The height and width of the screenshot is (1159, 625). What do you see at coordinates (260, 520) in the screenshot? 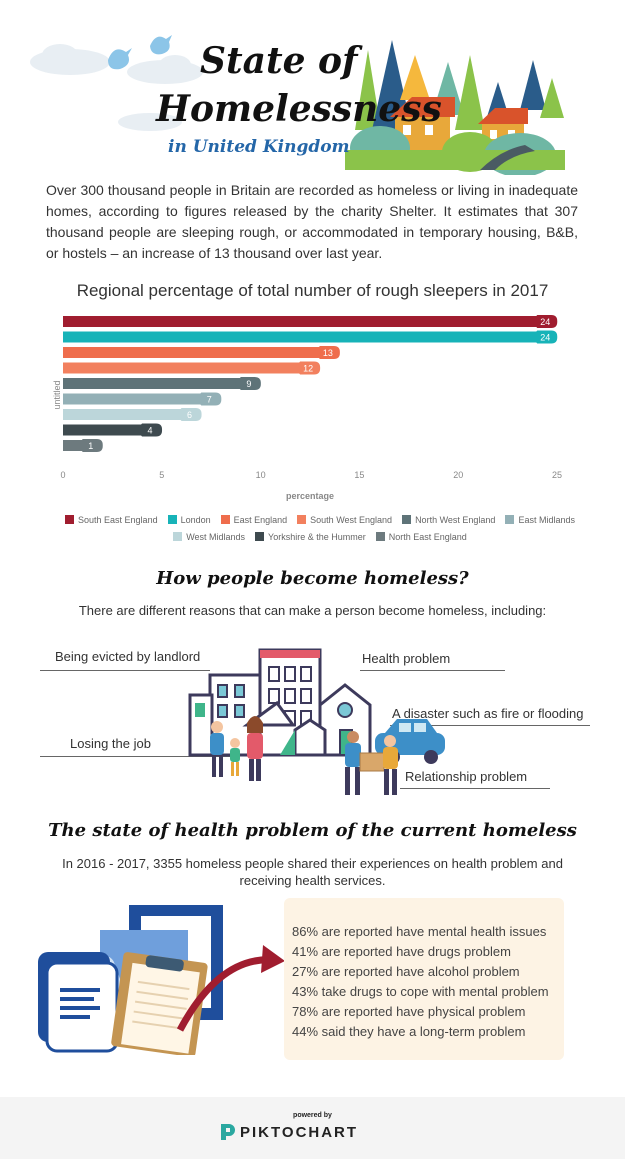
I see `legend-label: East England` at bounding box center [260, 520].